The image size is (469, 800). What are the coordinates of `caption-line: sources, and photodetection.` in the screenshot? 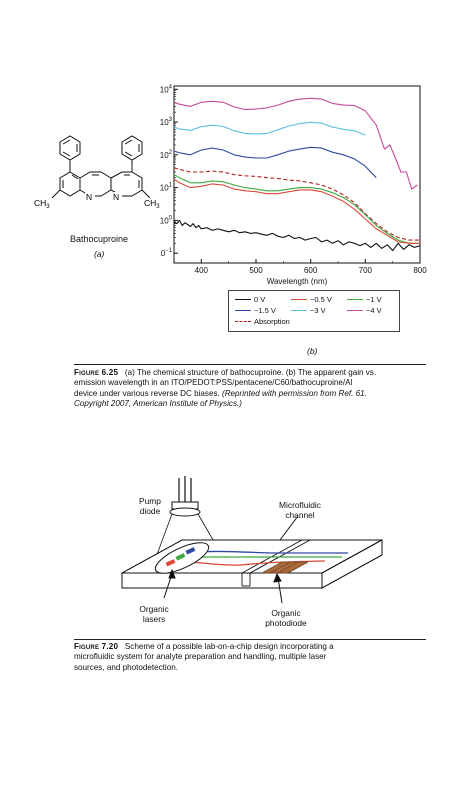 It's located at (126, 667).